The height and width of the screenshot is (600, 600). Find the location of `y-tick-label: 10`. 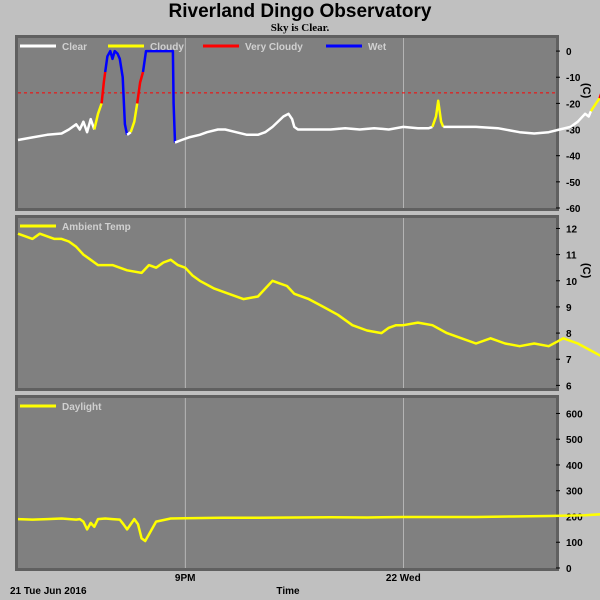

y-tick-label: 10 is located at coordinates (572, 282).